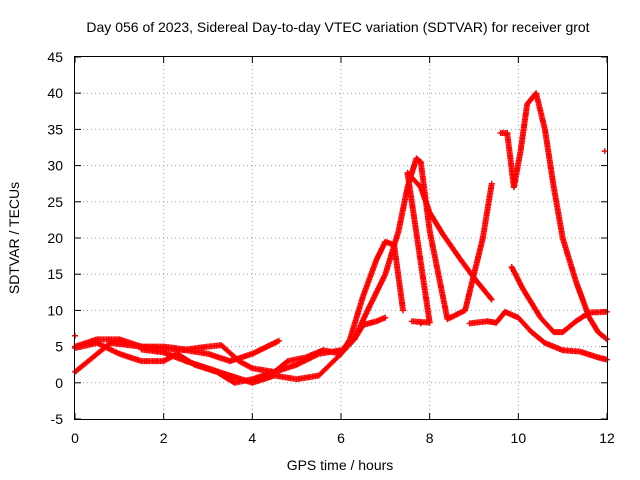 This screenshot has width=640, height=480. I want to click on x-tick-label: 8, so click(430, 438).